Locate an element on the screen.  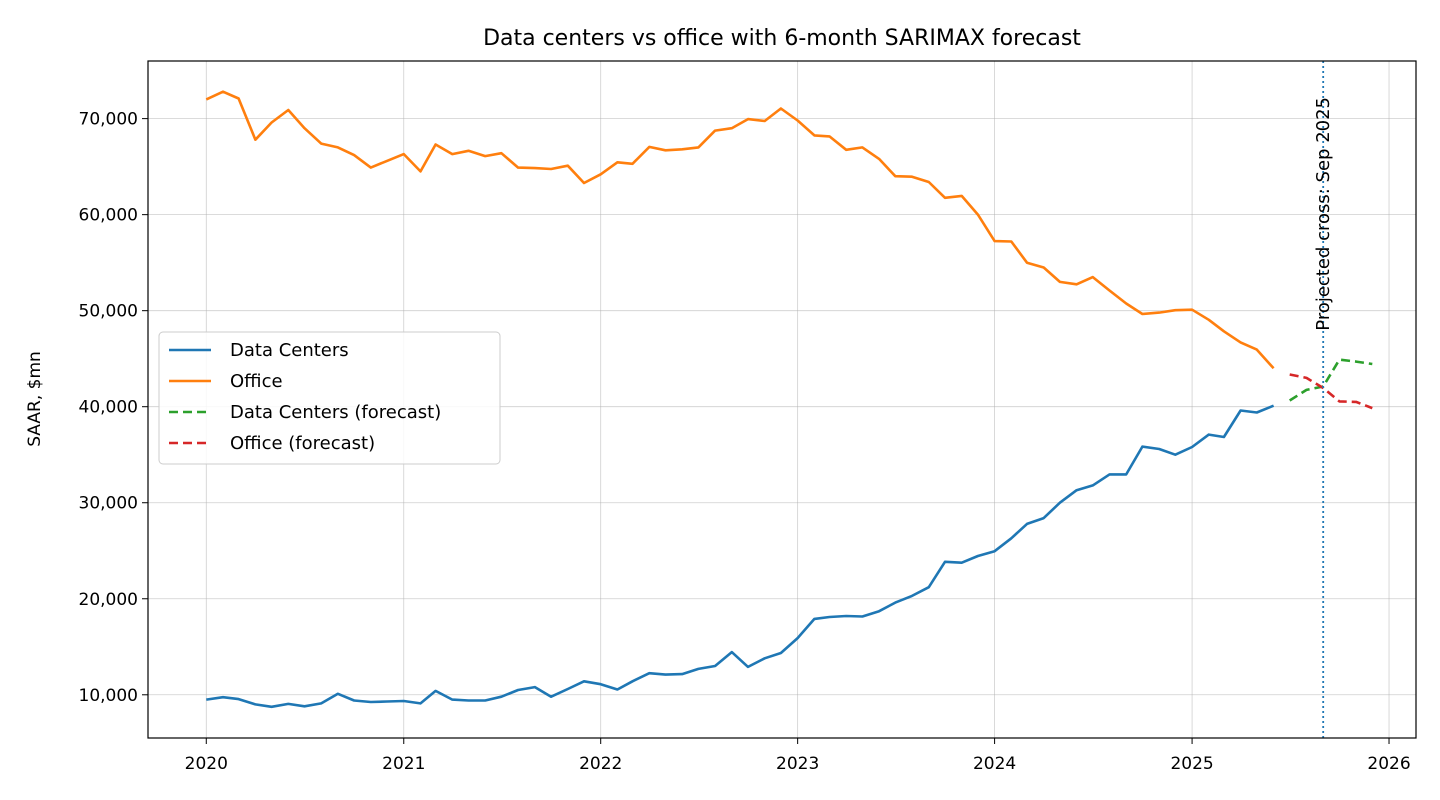
office-forecast-line is located at coordinates (1331, 391).